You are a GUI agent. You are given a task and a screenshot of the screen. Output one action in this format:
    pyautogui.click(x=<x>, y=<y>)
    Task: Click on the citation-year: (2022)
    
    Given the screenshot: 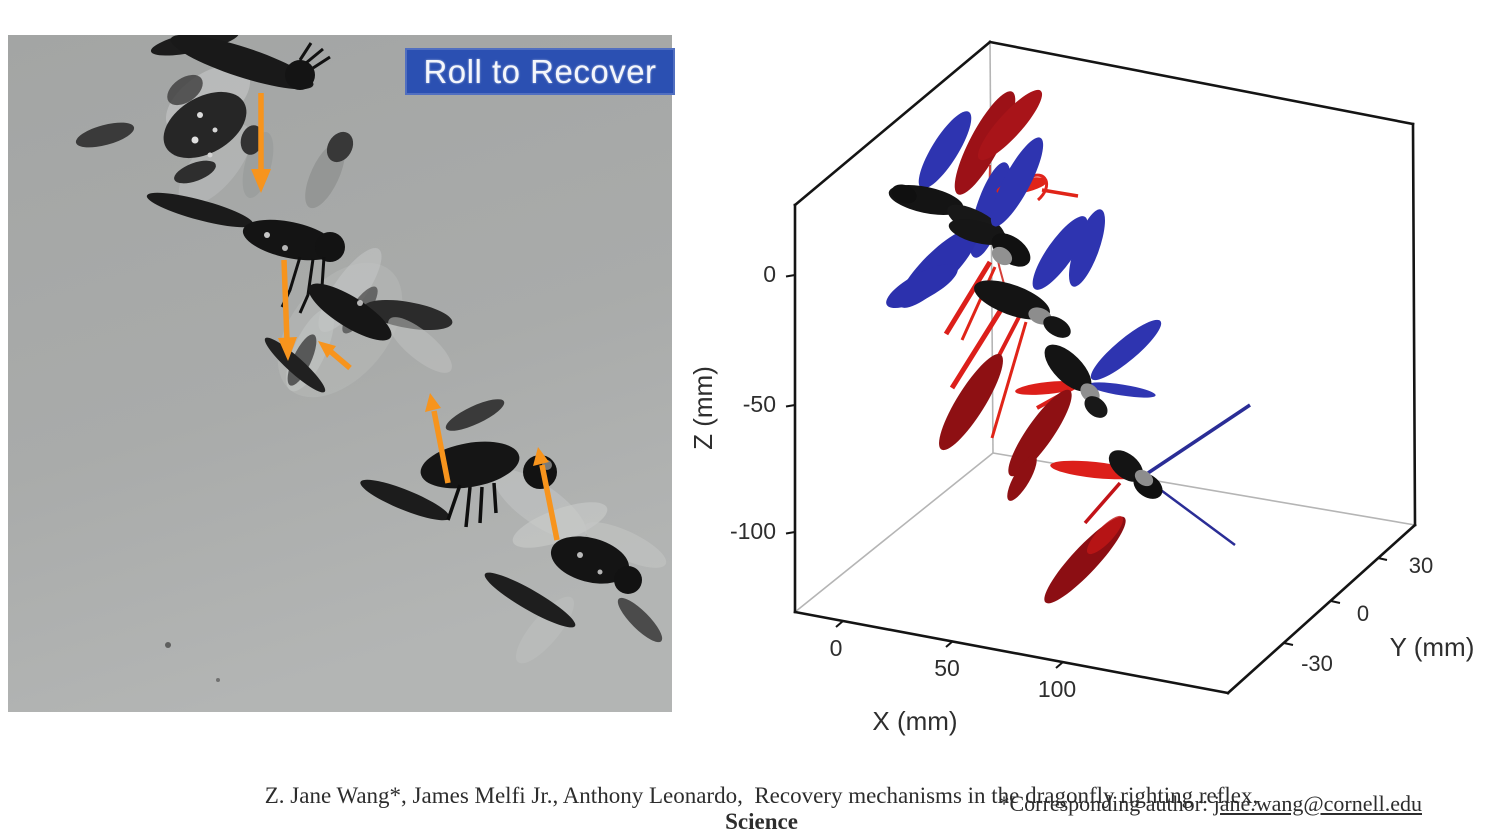 What is the action you would take?
    pyautogui.click(x=761, y=836)
    